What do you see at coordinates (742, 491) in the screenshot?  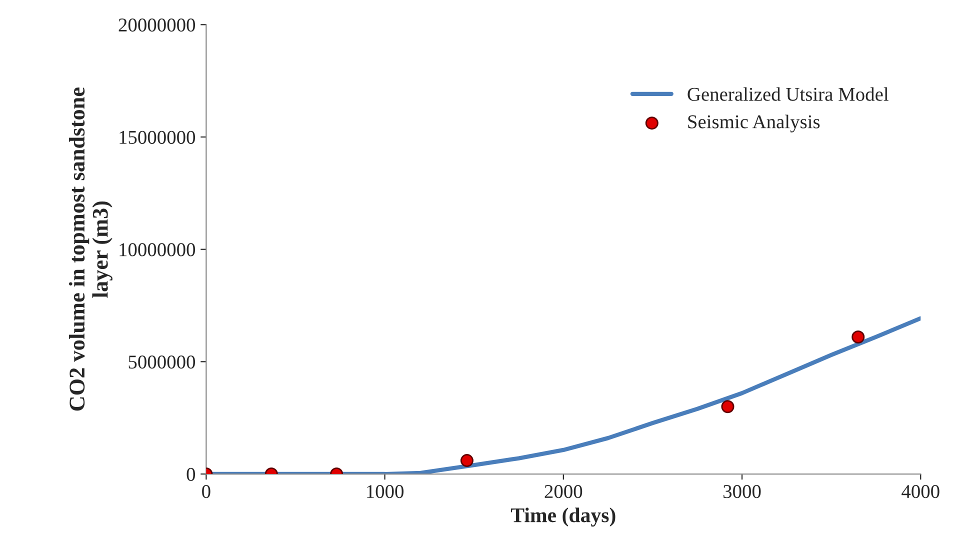 I see `x-tick-label: 3000` at bounding box center [742, 491].